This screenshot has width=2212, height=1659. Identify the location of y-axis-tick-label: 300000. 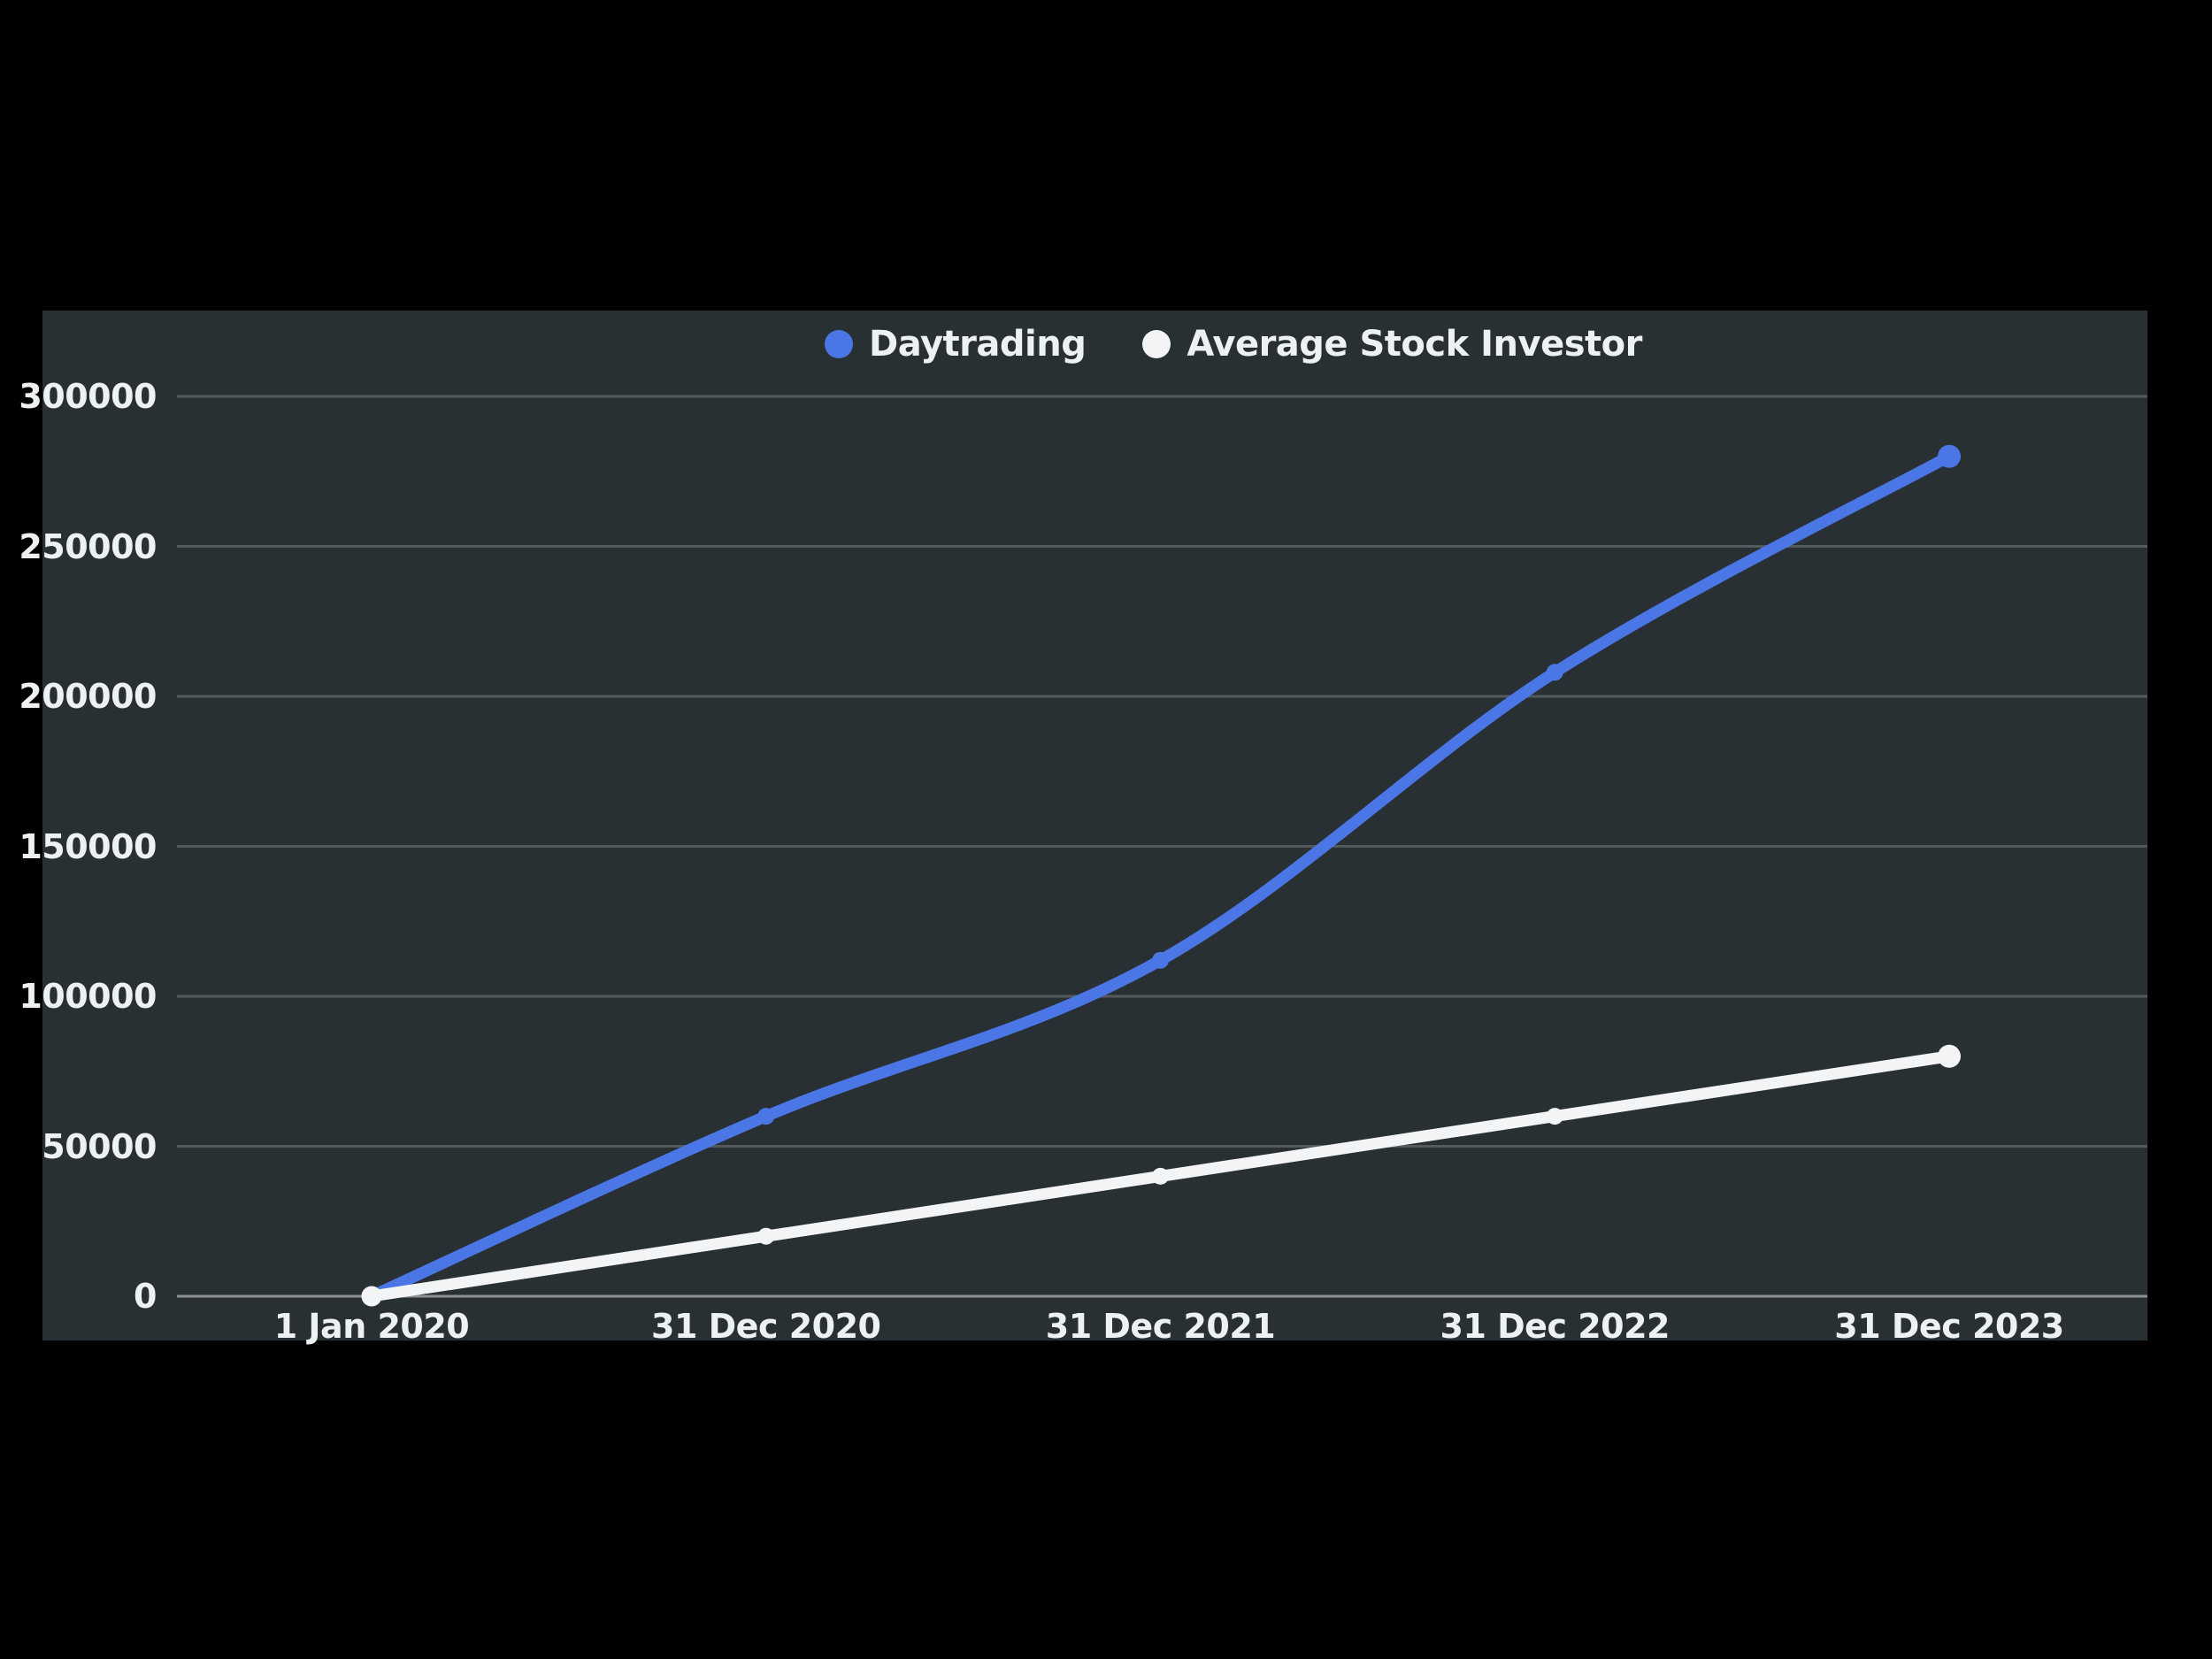
(88, 397).